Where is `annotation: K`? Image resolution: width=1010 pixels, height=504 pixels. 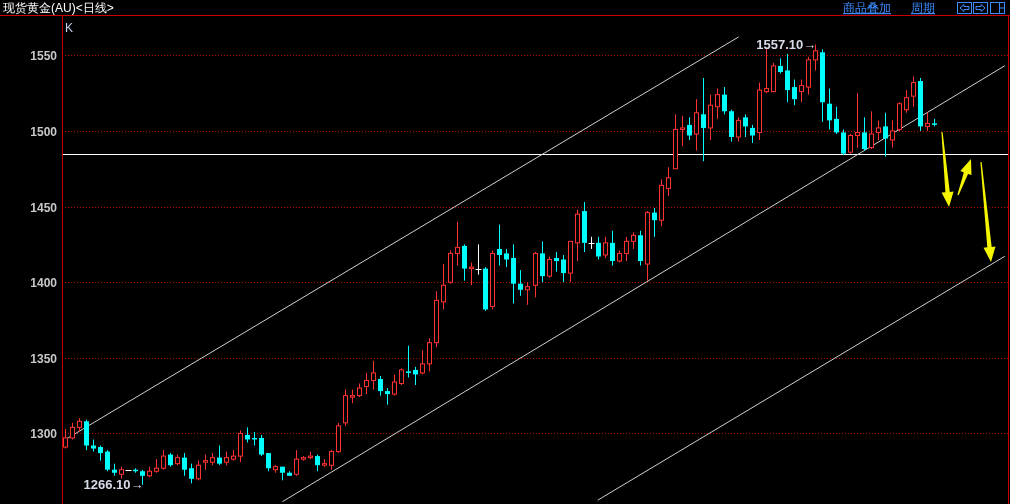 annotation: K is located at coordinates (69, 28).